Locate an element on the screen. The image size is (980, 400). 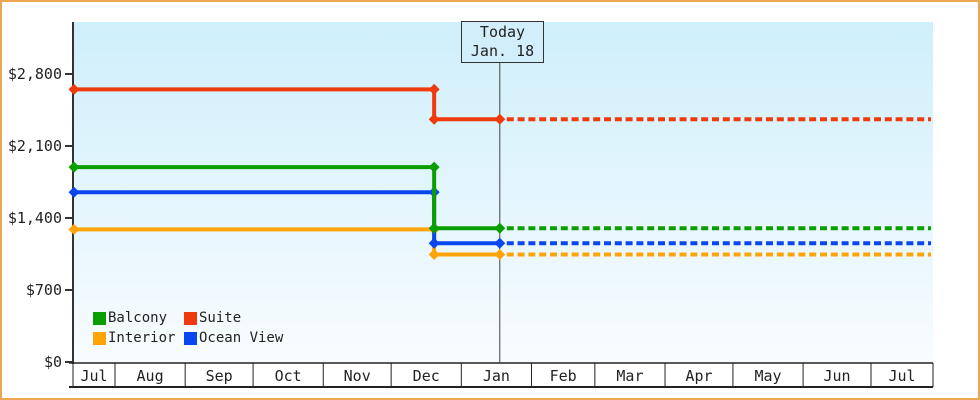
month-label: May is located at coordinates (767, 376).